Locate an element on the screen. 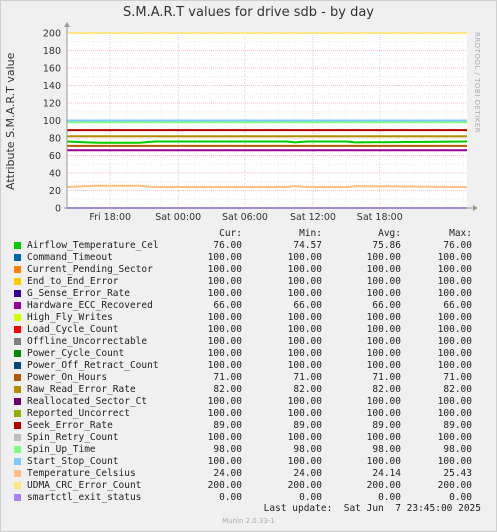  legend-row: Raw_Read_Error_Rate 82.00 82.00 82.00 82.00 is located at coordinates (248, 390).